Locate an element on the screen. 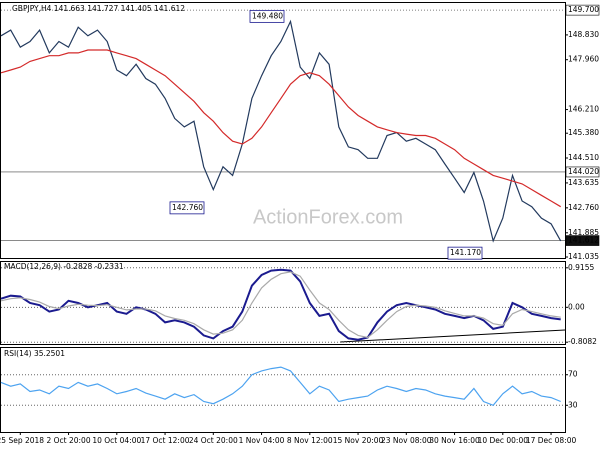  watermark: ActionForex.com is located at coordinates (328, 217).